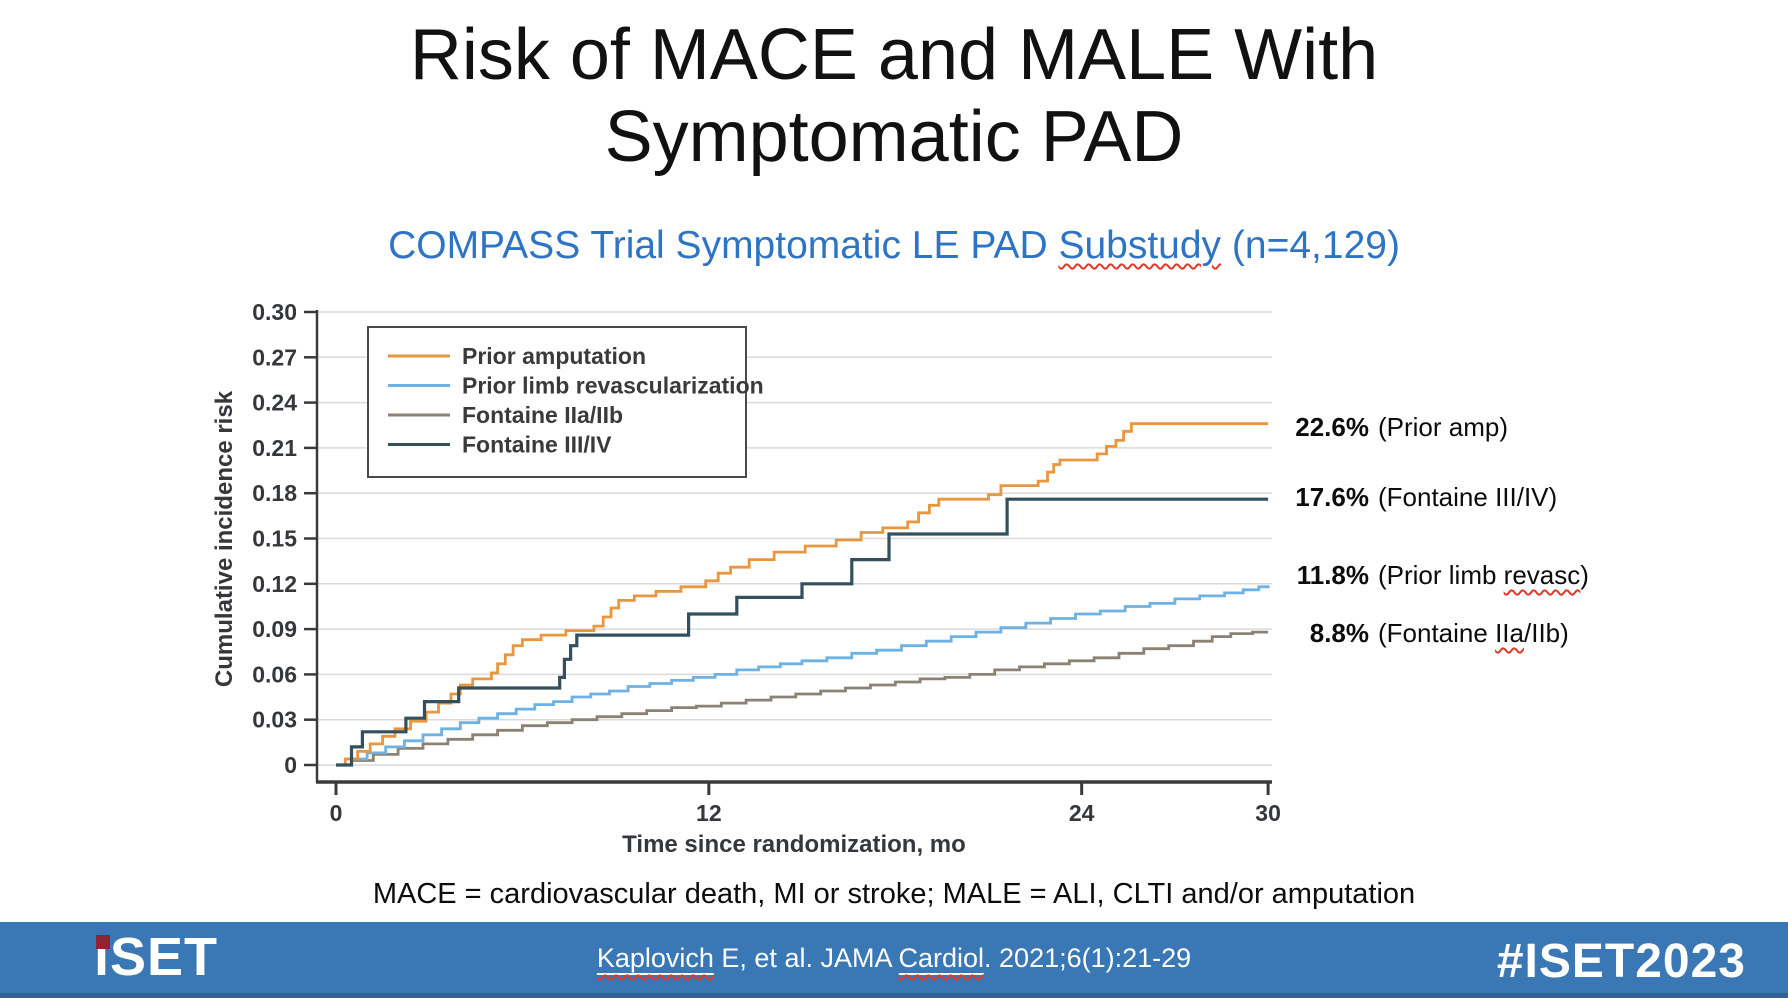  I want to click on x-tick-label: 0, so click(336, 813).